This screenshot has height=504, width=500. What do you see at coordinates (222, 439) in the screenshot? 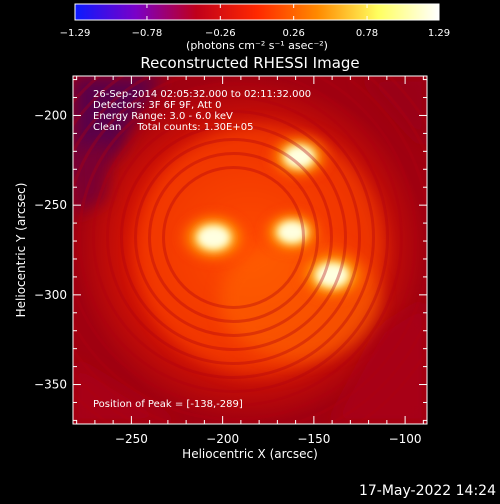
I see `x-tick-label: −200` at bounding box center [222, 439].